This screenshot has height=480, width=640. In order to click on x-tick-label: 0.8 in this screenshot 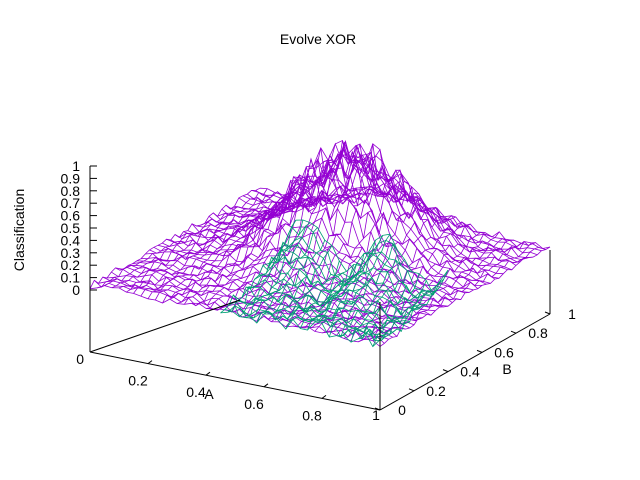, I will do `click(312, 415)`.